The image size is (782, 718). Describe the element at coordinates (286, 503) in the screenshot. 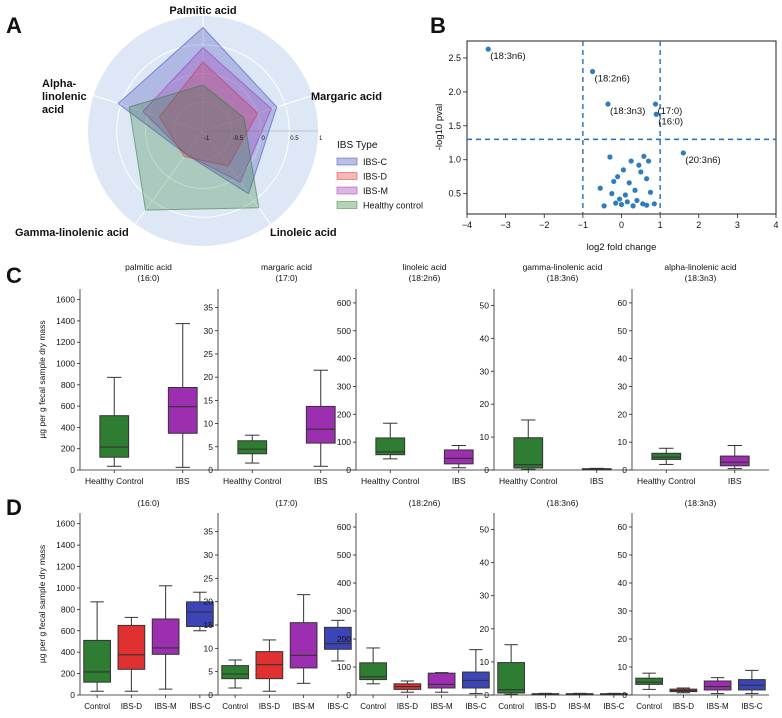

I see `panel-title: (17:0)` at that location.